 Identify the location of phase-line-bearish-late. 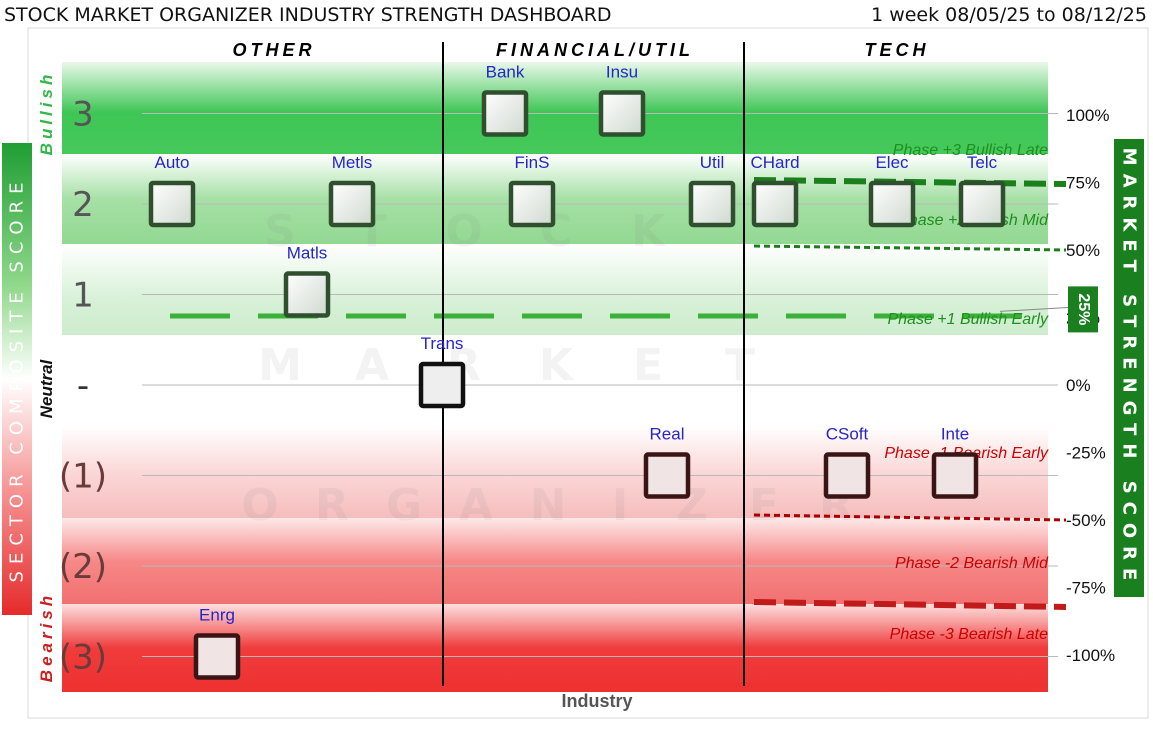
(910, 604).